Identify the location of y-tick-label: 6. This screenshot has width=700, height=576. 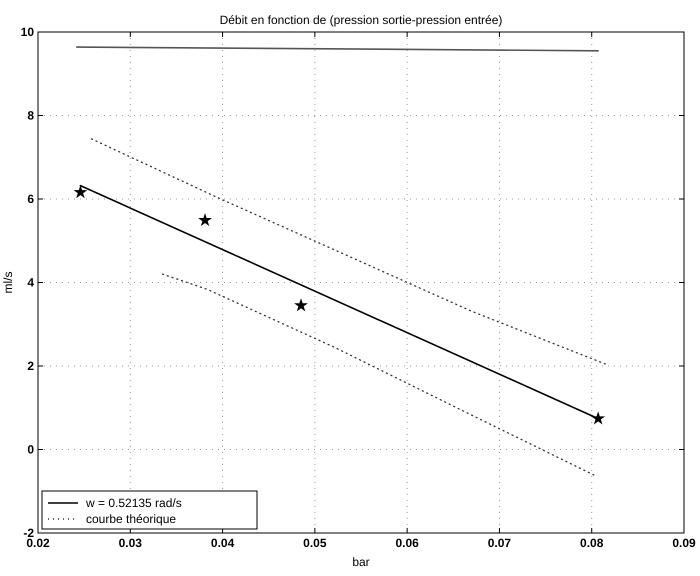
(30, 199).